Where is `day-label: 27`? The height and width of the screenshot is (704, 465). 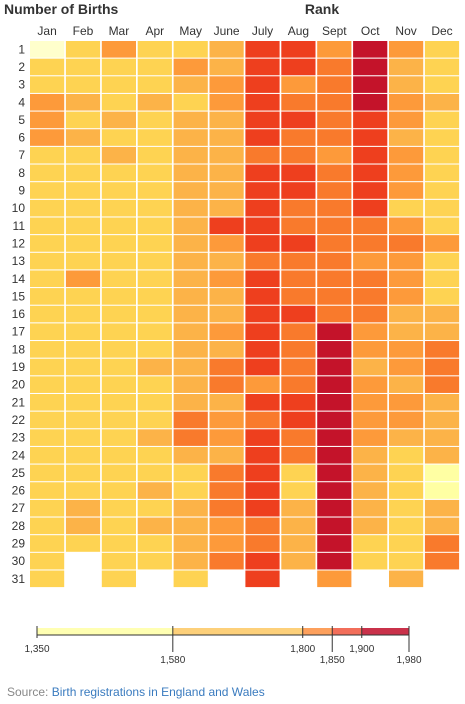 day-label: 27 is located at coordinates (19, 508).